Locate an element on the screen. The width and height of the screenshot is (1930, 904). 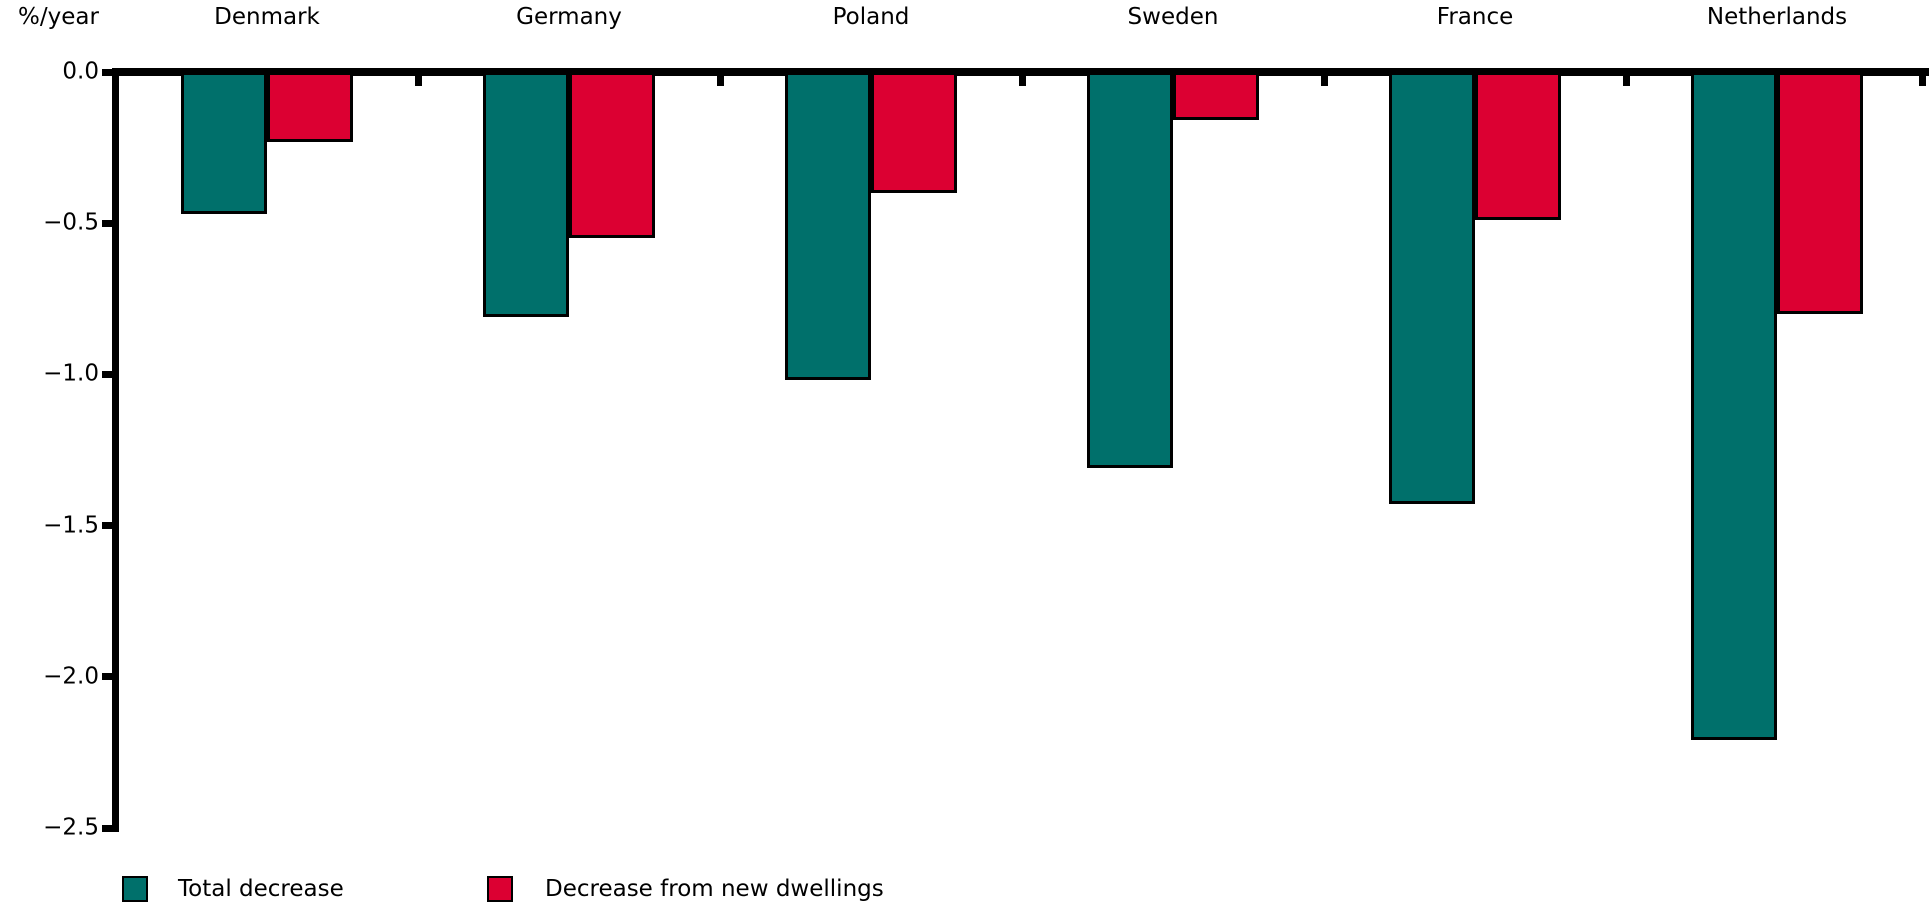
bar-netherlands-total-decrease is located at coordinates (1734, 406).